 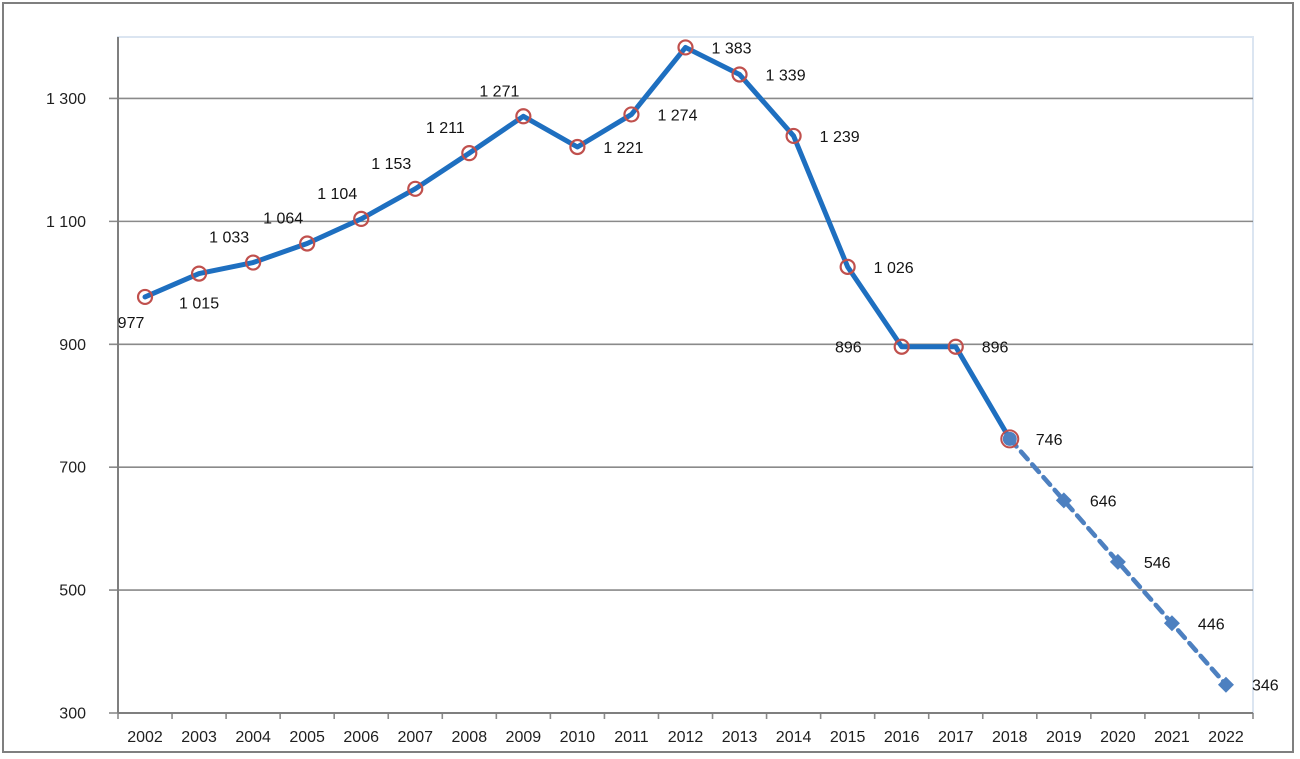 I want to click on x-axis-tick-label: 2008, so click(x=470, y=737).